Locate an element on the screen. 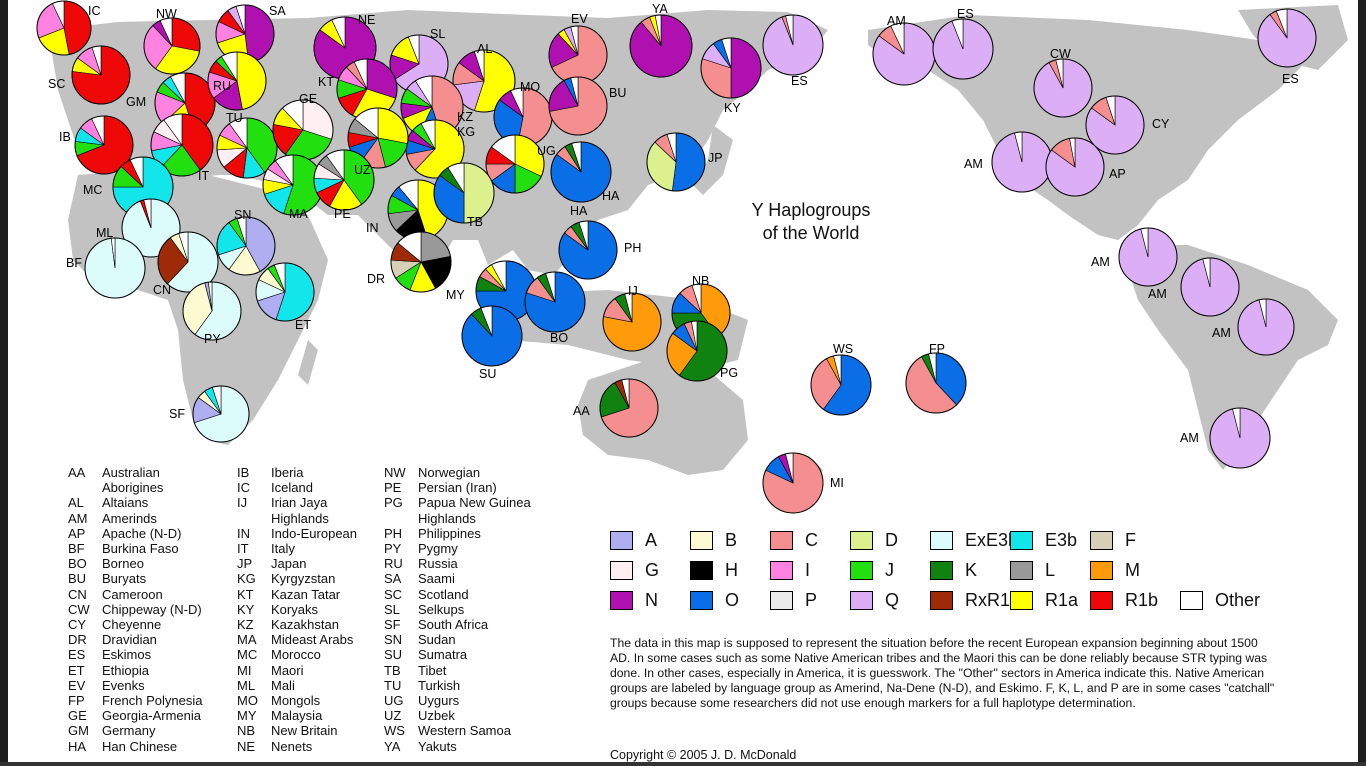  abbreviation-row: SL Selkups is located at coordinates (457, 609).